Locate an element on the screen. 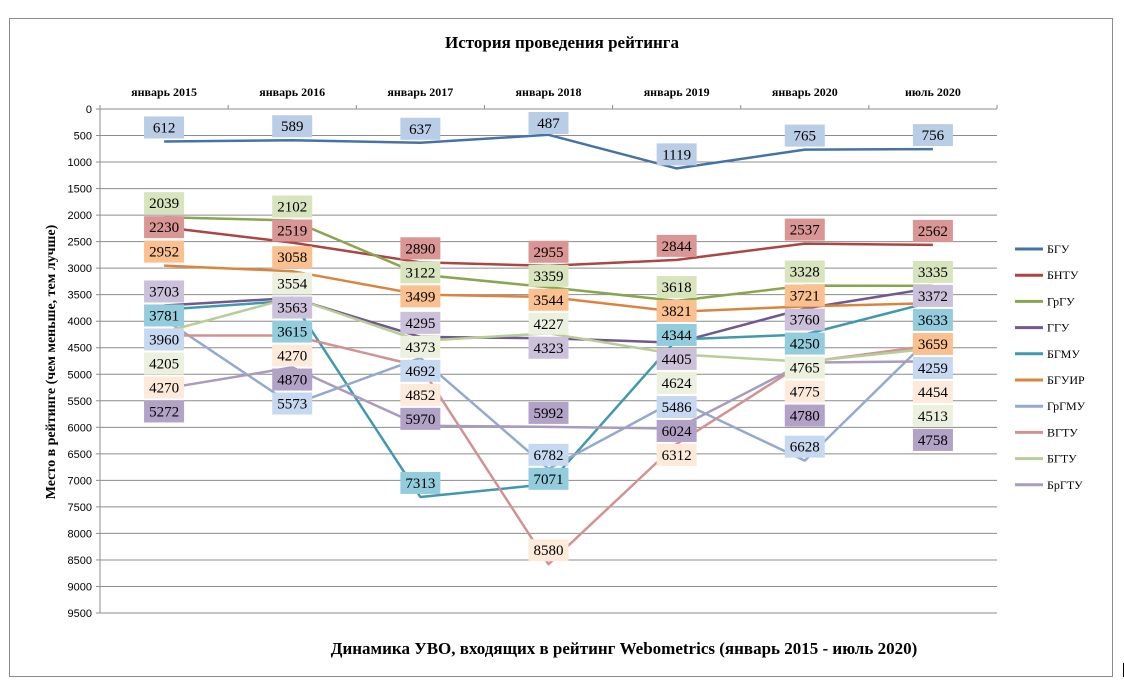 Image resolution: width=1124 pixels, height=685 pixels. data-label: 4227 is located at coordinates (549, 325).